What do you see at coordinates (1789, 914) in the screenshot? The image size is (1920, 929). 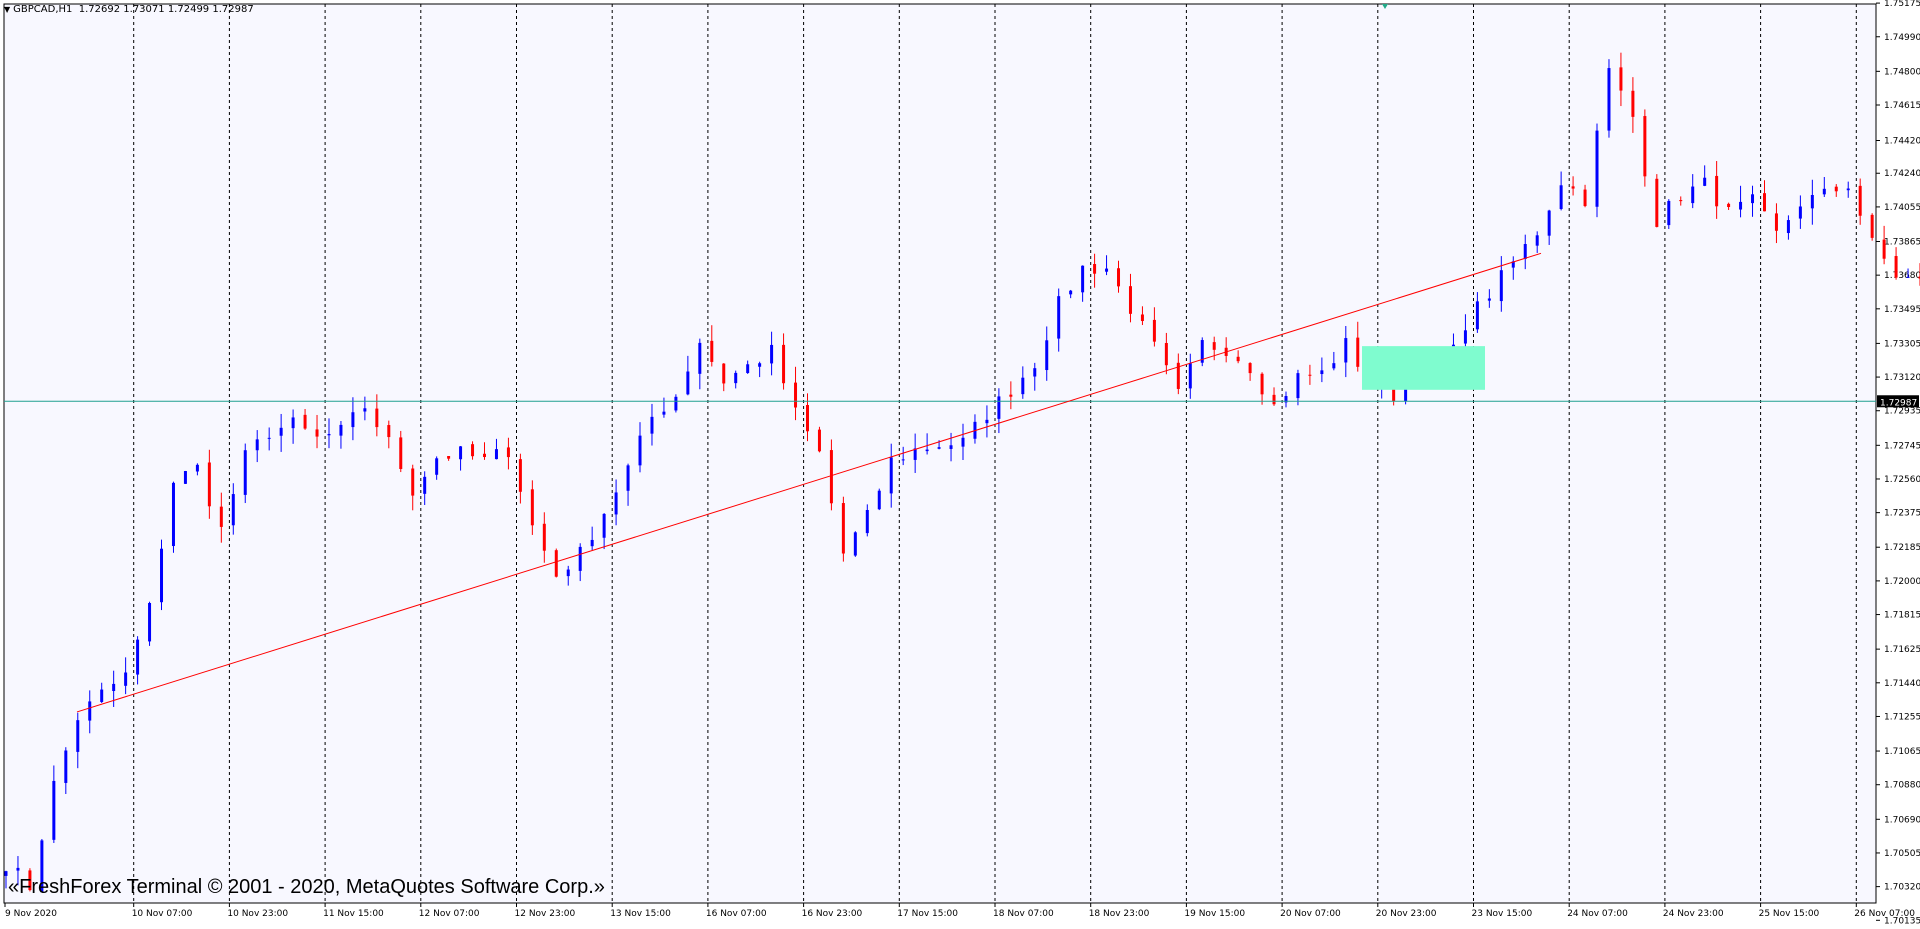 I see `x-tick-label: 25 Nov 15:00` at bounding box center [1789, 914].